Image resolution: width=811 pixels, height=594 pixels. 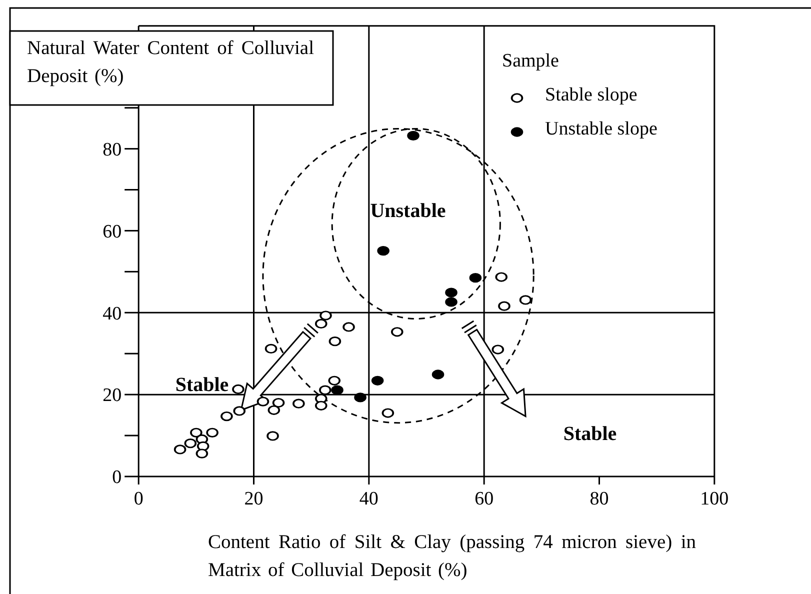 I want to click on legend-label: Stable slope, so click(x=591, y=95).